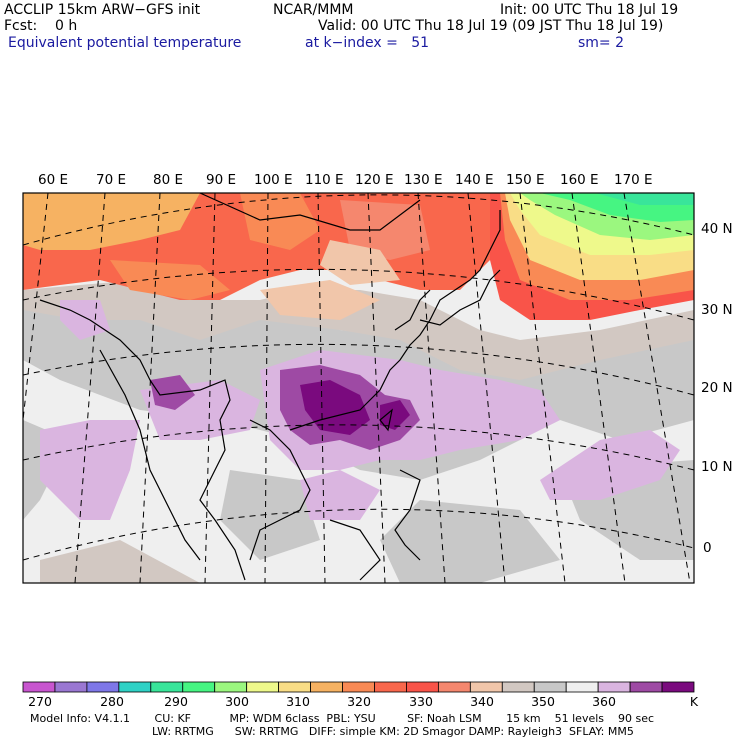  Describe the element at coordinates (421, 701) in the screenshot. I see `colorbar-label: 330` at that location.